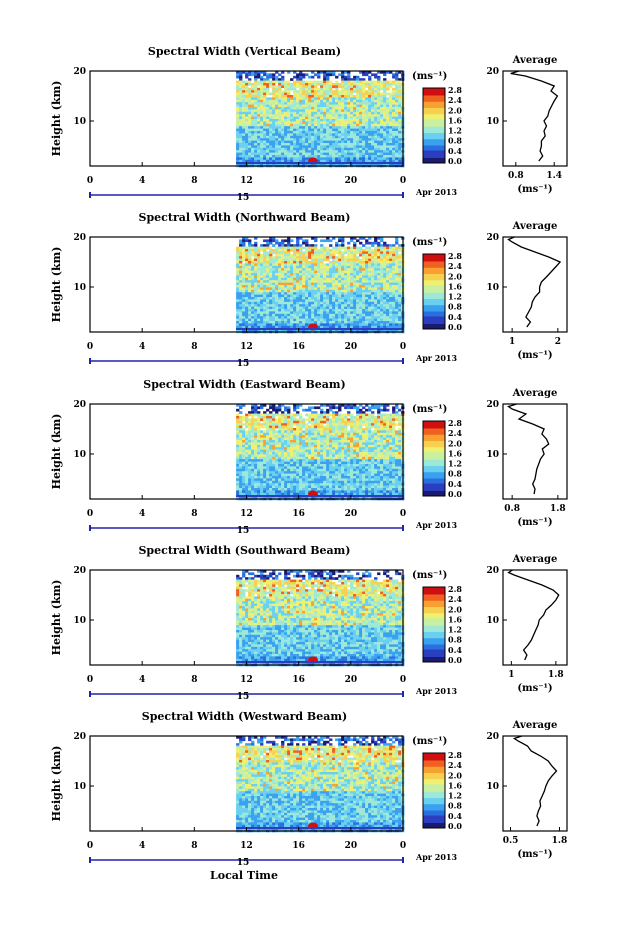 This screenshot has width=620, height=929. Describe the element at coordinates (434, 291) in the screenshot. I see `colorbar` at that location.